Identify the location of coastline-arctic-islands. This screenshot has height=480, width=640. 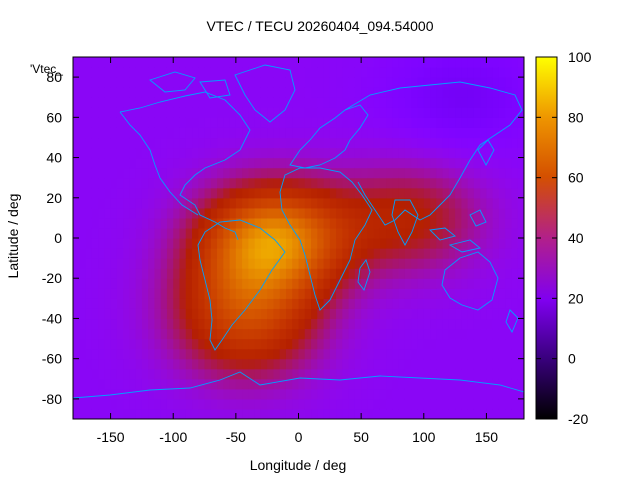
(190, 85).